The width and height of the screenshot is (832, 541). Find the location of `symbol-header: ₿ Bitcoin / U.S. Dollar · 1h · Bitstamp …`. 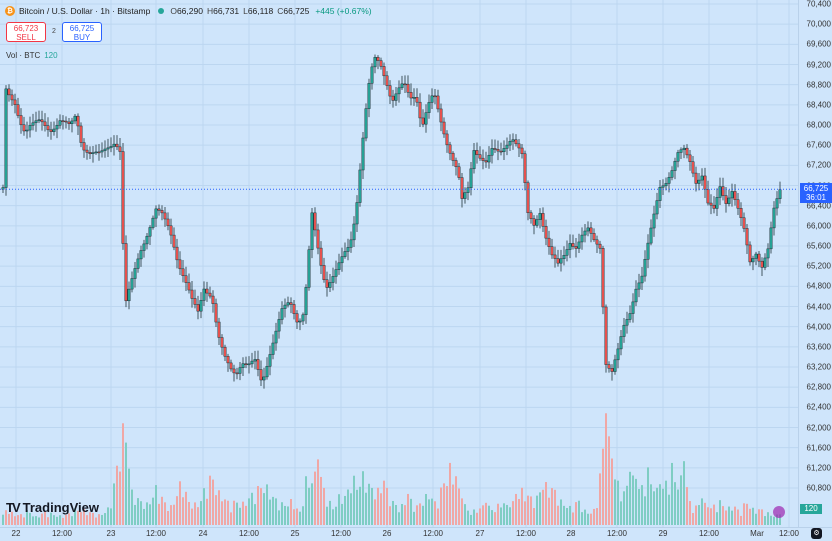

symbol-header: ₿ Bitcoin / U.S. Dollar · 1h · Bitstamp … is located at coordinates (188, 11).